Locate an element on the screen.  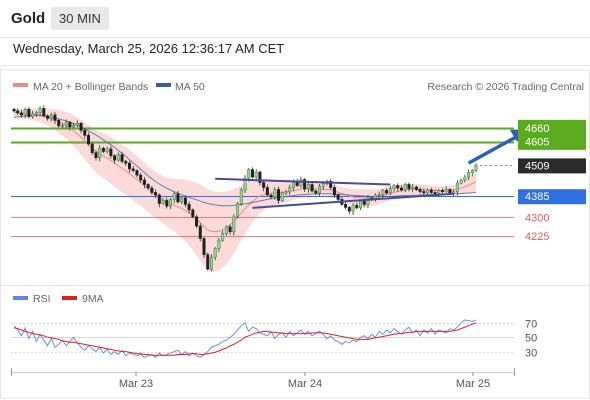
copyright-text: Research © 2026 Trading Central is located at coordinates (505, 87).